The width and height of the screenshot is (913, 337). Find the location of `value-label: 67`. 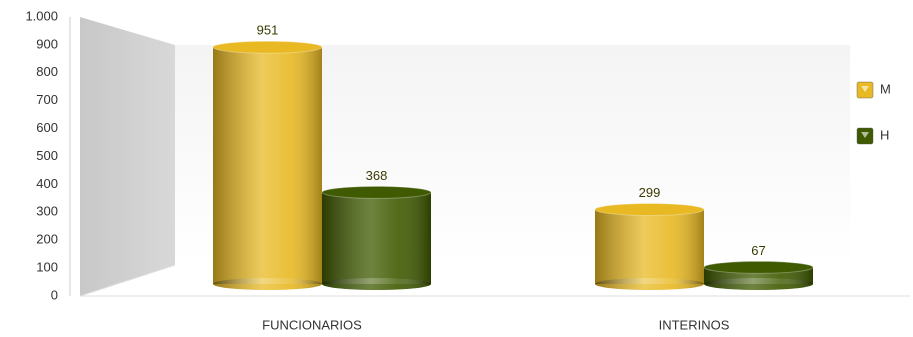

value-label: 67 is located at coordinates (758, 250).